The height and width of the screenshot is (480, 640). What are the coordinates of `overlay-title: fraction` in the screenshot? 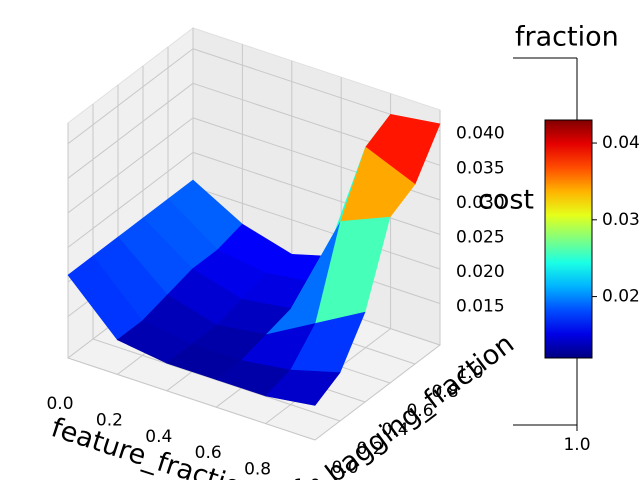 It's located at (567, 37).